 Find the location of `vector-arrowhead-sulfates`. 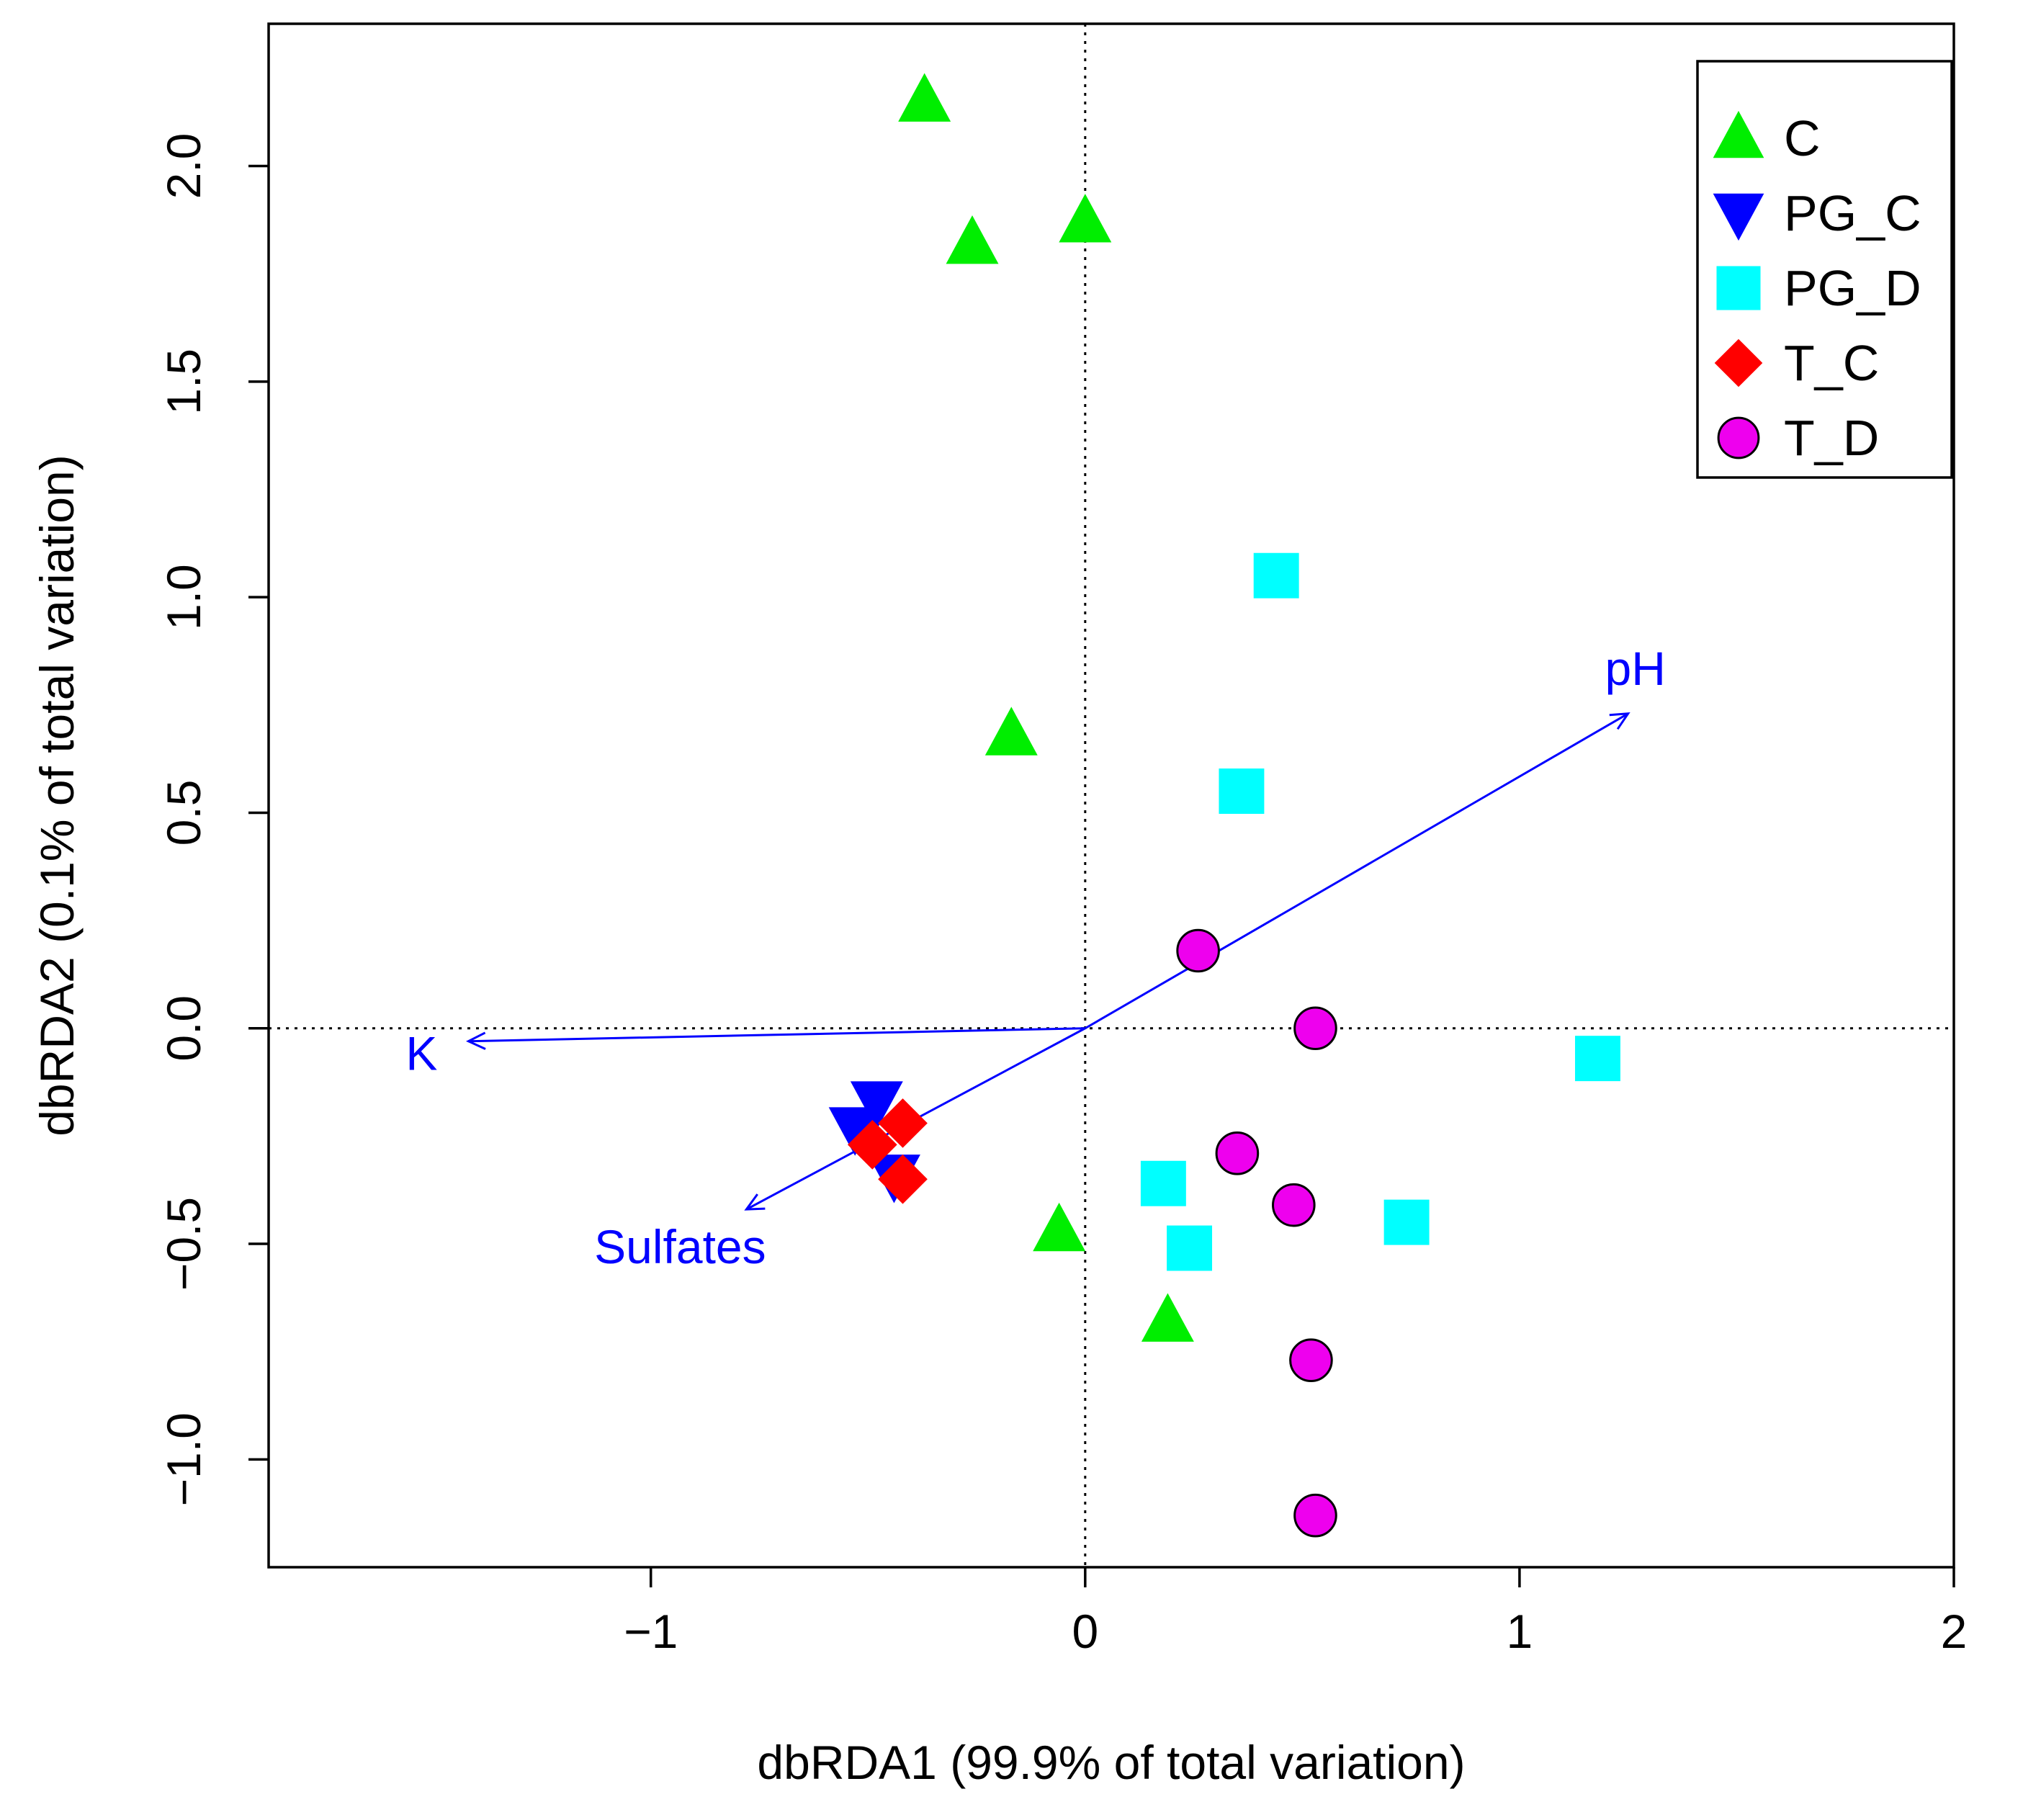

vector-arrowhead-sulfates is located at coordinates (755, 1202).